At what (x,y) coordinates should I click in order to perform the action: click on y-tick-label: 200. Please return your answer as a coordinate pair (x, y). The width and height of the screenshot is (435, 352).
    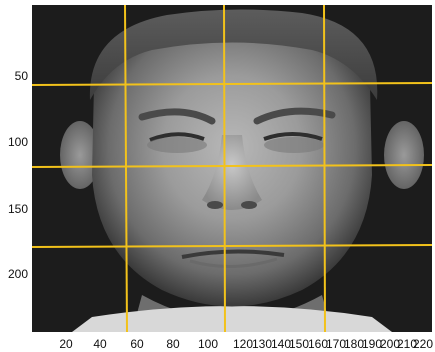
    Looking at the image, I should click on (17, 274).